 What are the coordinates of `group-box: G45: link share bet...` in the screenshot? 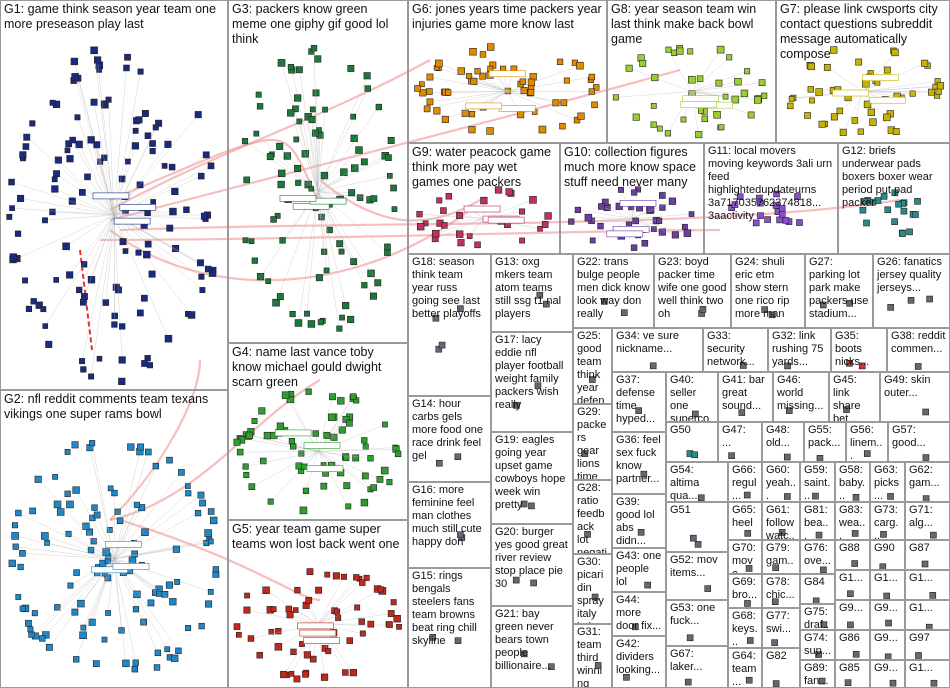 It's located at (854, 397).